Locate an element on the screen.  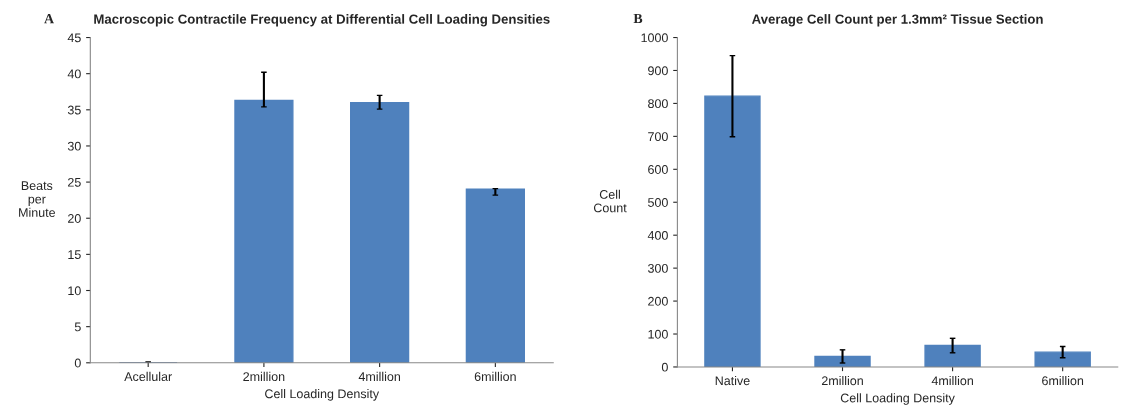
y-tick-label: 100 is located at coordinates (658, 334).